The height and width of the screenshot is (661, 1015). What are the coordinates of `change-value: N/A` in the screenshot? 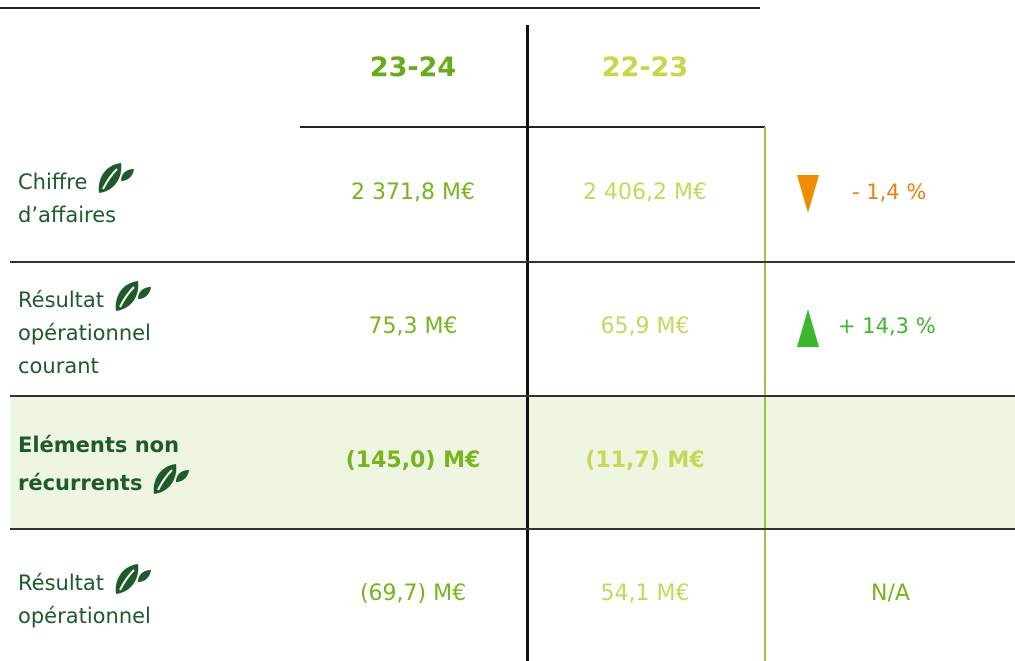 It's located at (890, 593).